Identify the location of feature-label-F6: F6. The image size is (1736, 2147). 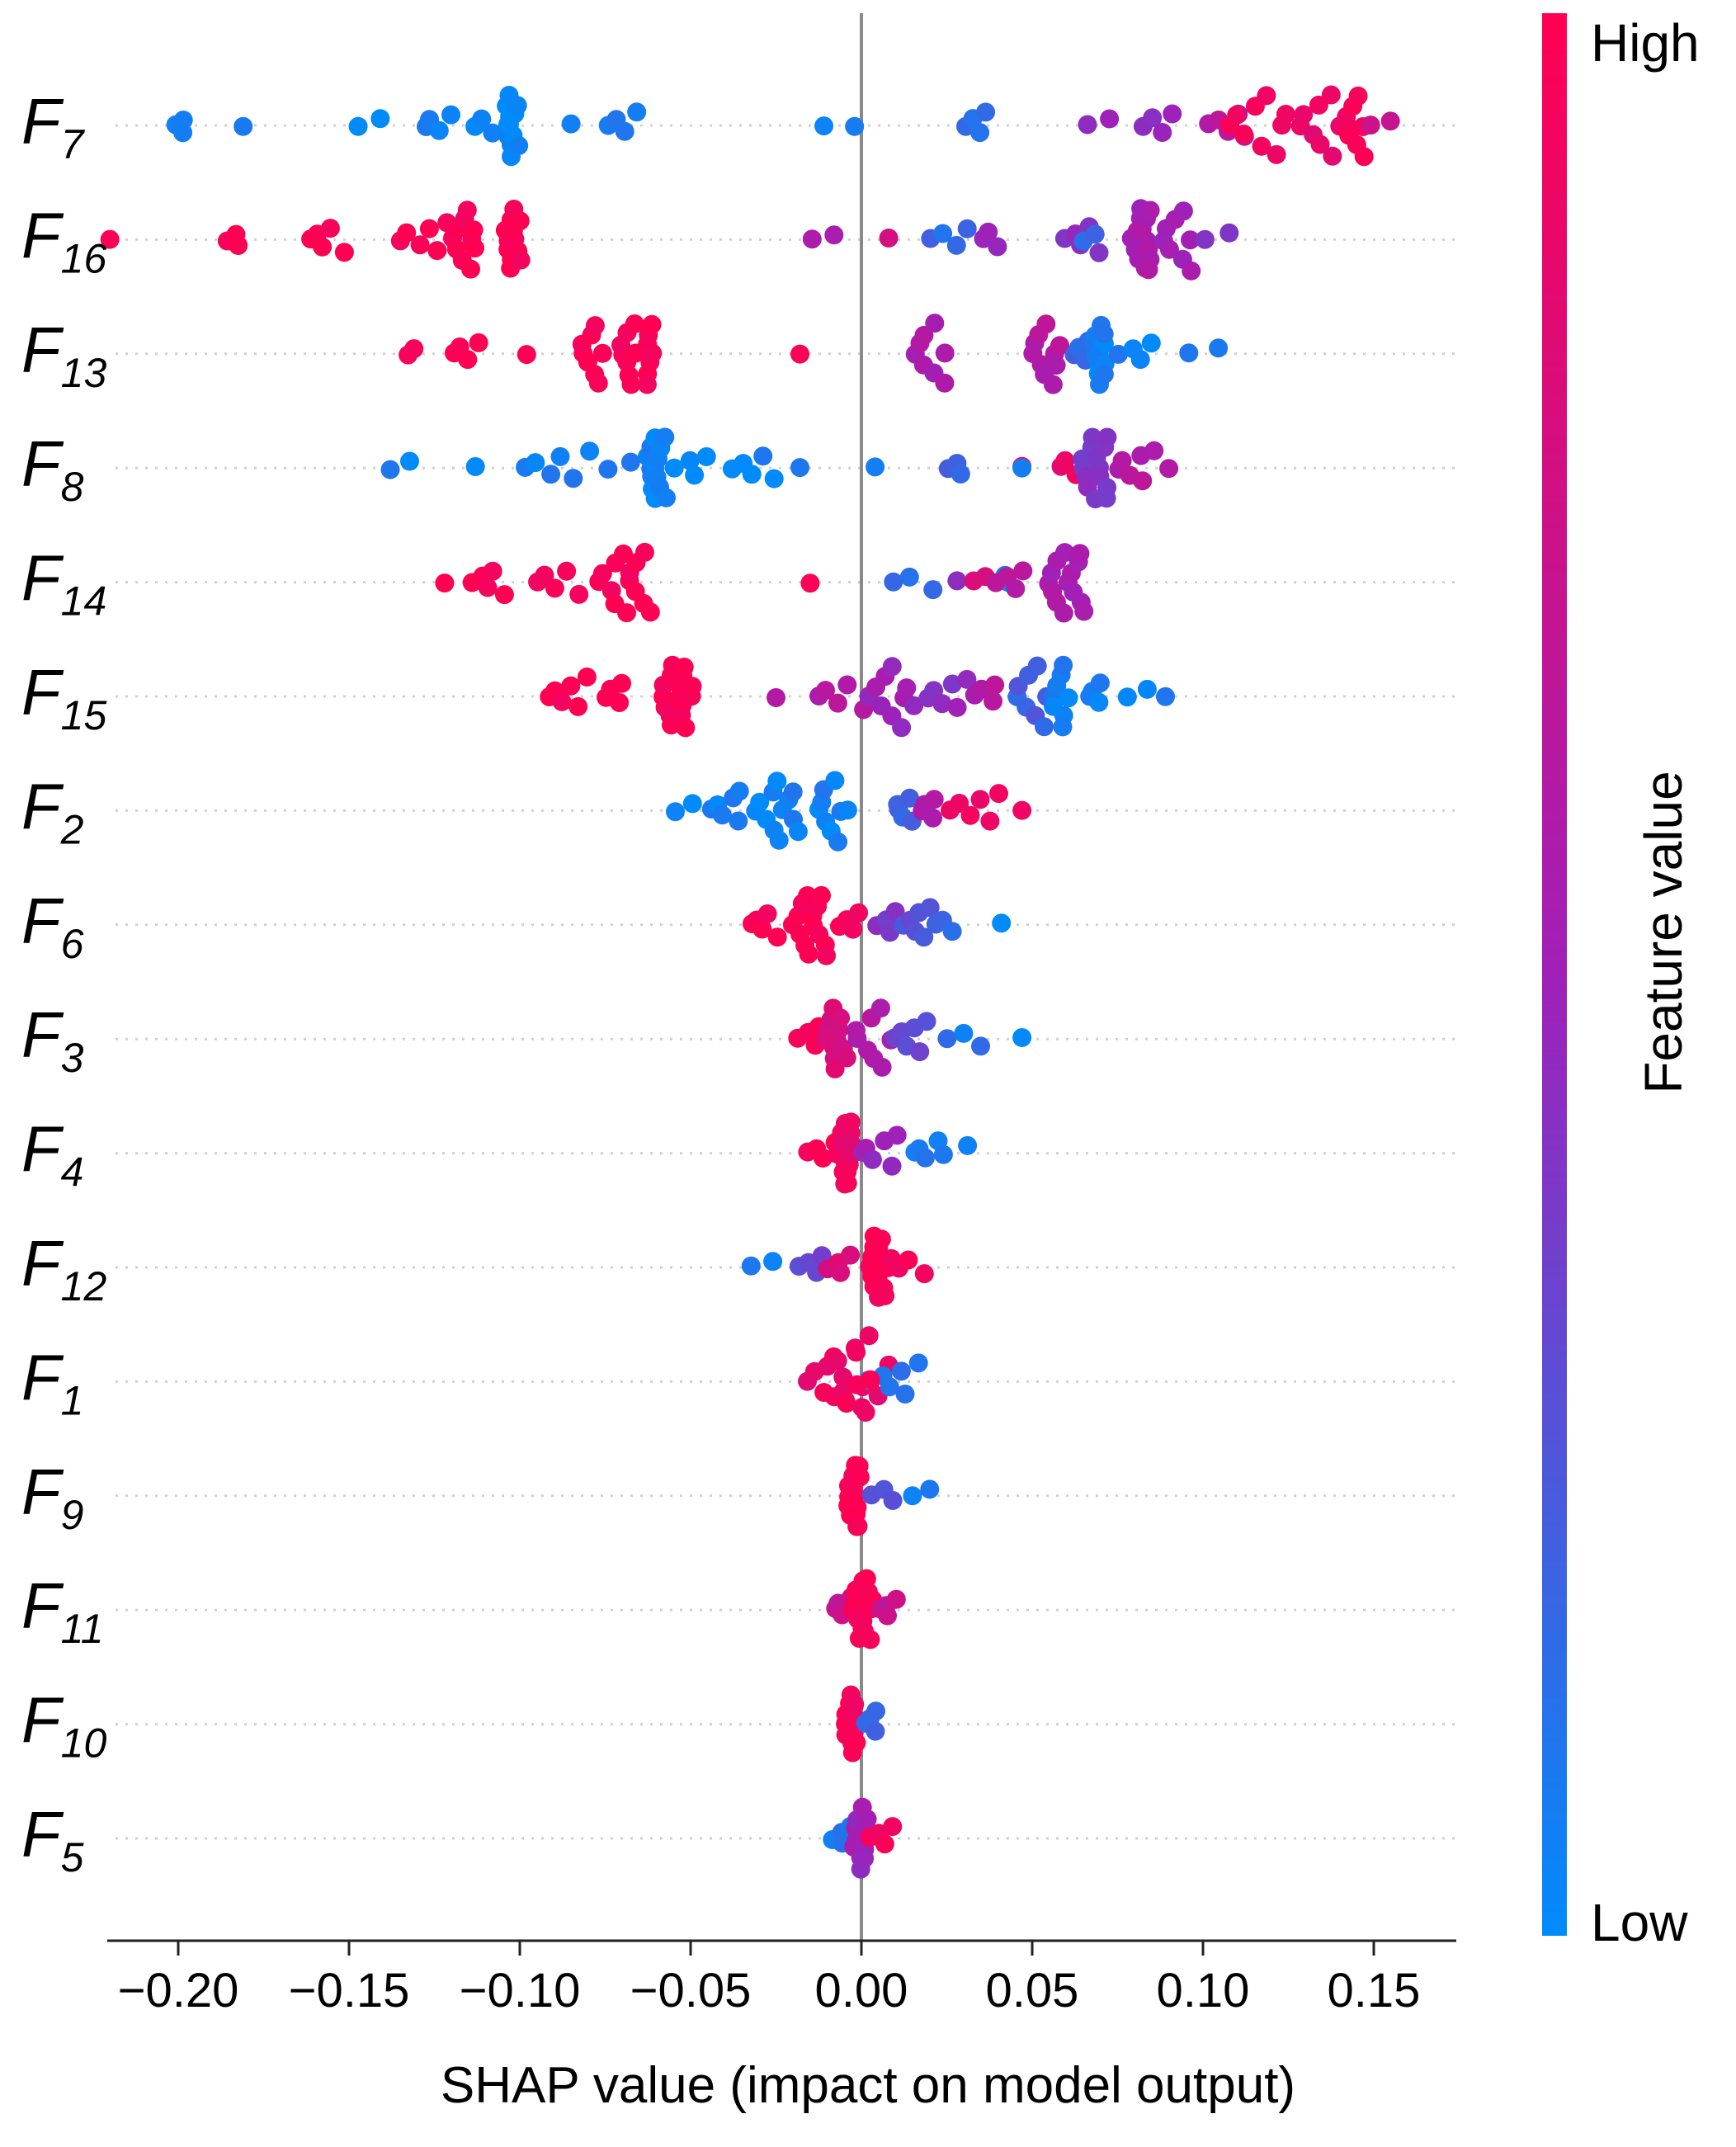
(52, 926).